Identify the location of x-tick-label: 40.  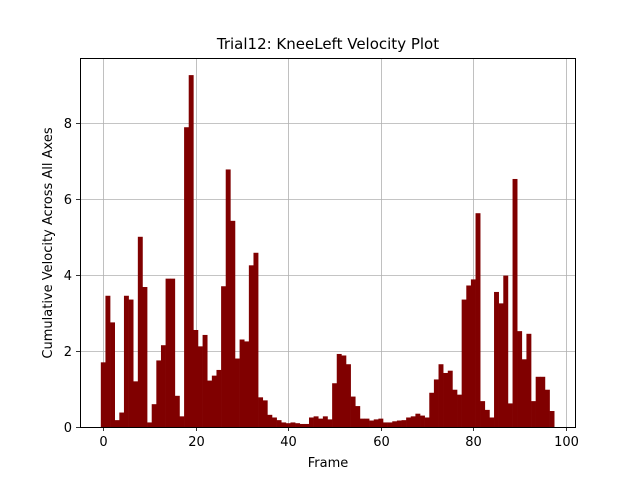
(288, 442).